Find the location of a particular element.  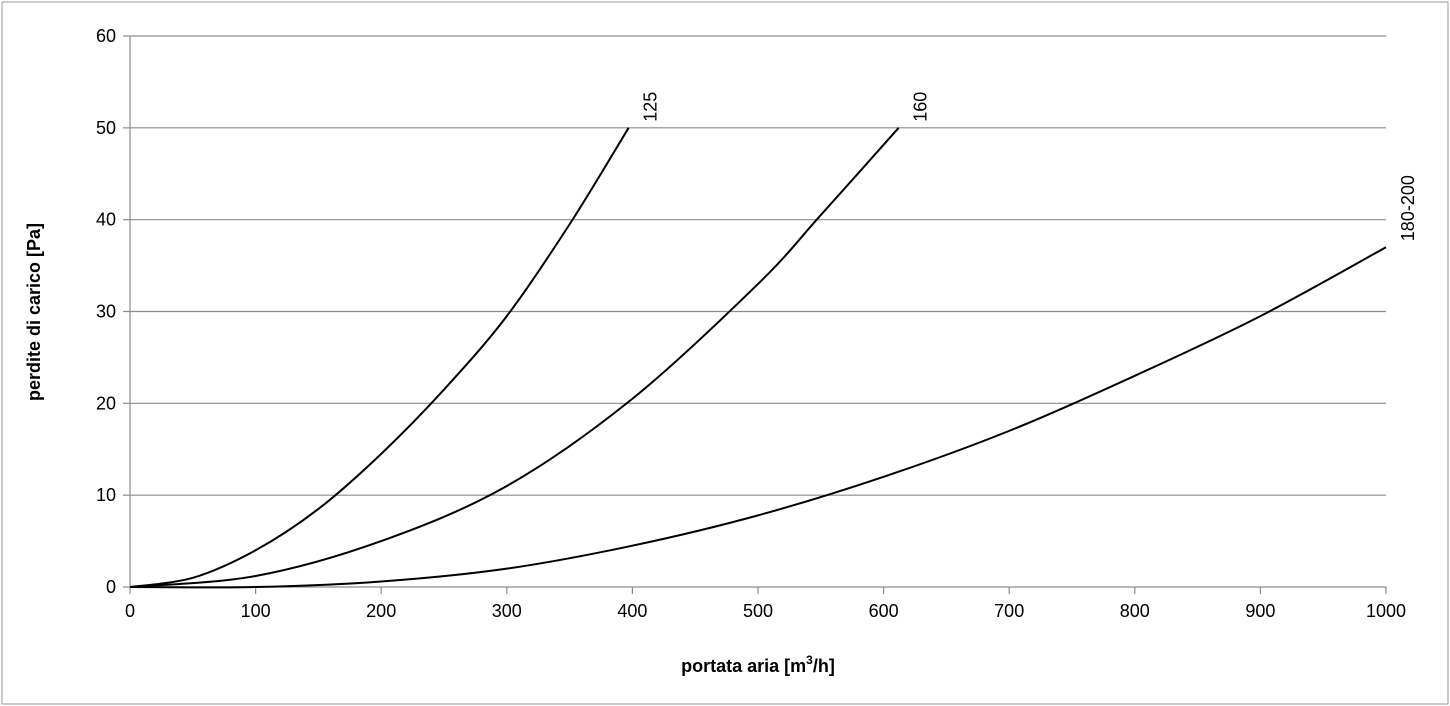

x-tick-label: 300 is located at coordinates (507, 611).